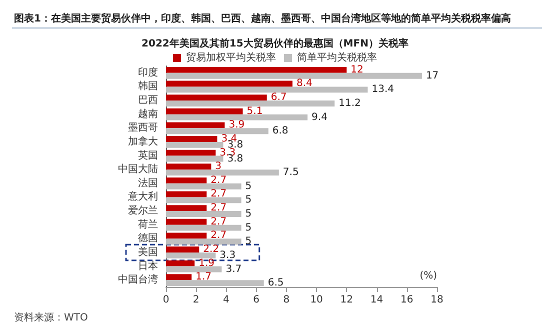 This screenshot has width=550, height=335. What do you see at coordinates (432, 76) in the screenshot?
I see `data-label: 17` at bounding box center [432, 76].